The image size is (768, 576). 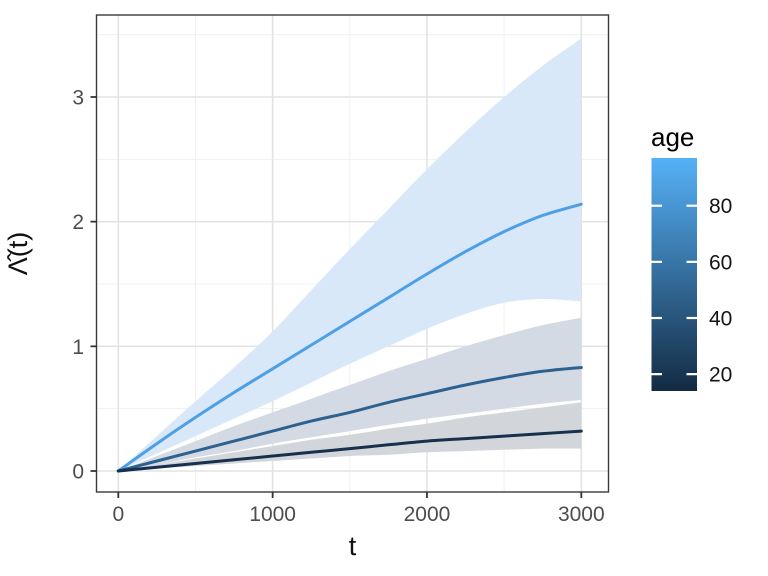 What do you see at coordinates (720, 262) in the screenshot?
I see `colorbar-label: 60` at bounding box center [720, 262].